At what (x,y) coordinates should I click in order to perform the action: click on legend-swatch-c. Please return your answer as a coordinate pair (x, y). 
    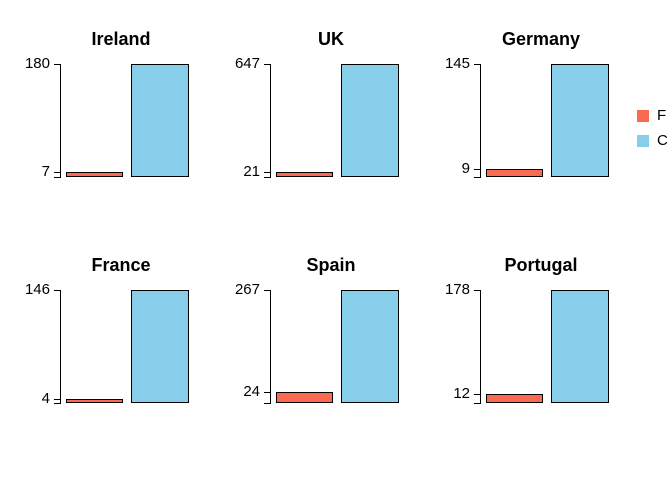
    Looking at the image, I should click on (643, 141).